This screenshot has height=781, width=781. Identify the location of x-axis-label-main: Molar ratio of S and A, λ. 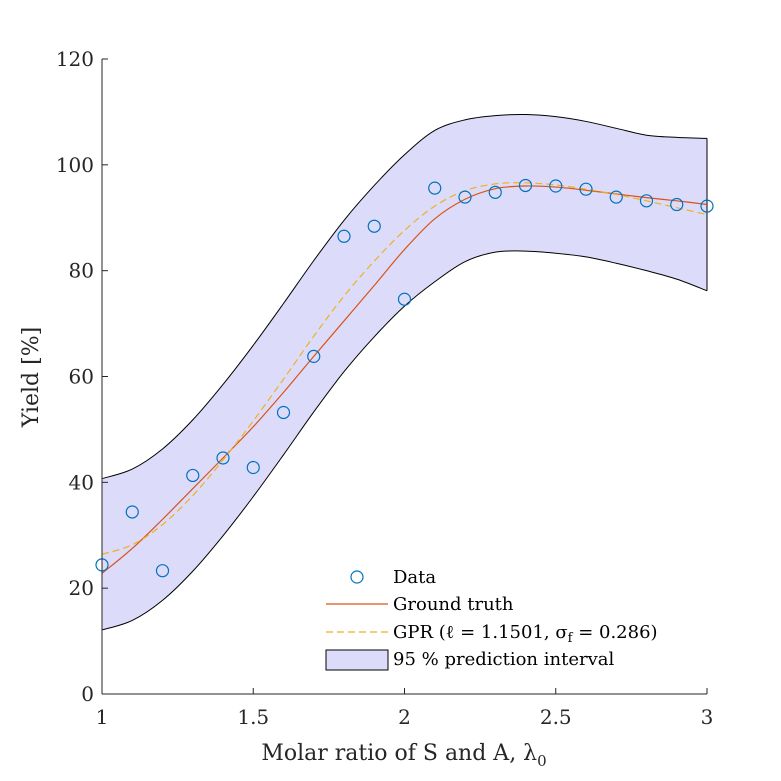
(399, 753).